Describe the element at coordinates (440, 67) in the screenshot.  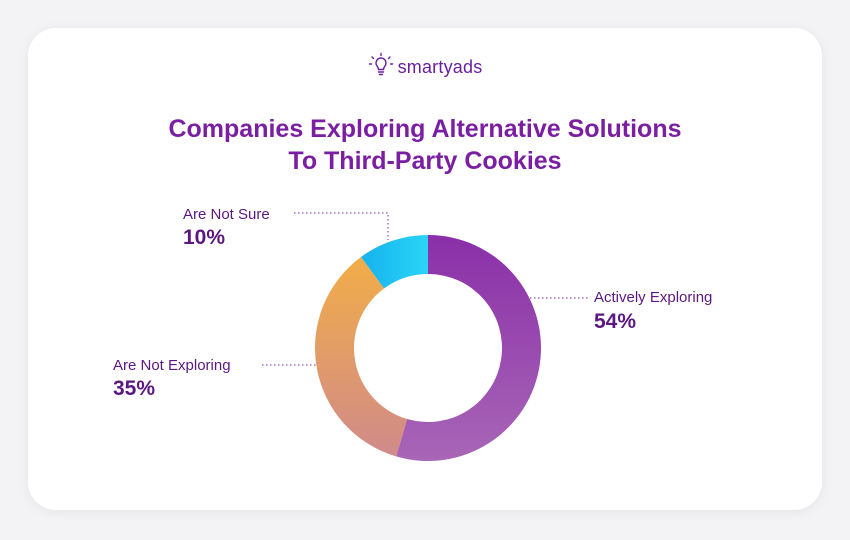
I see `logo-text: smartyads` at that location.